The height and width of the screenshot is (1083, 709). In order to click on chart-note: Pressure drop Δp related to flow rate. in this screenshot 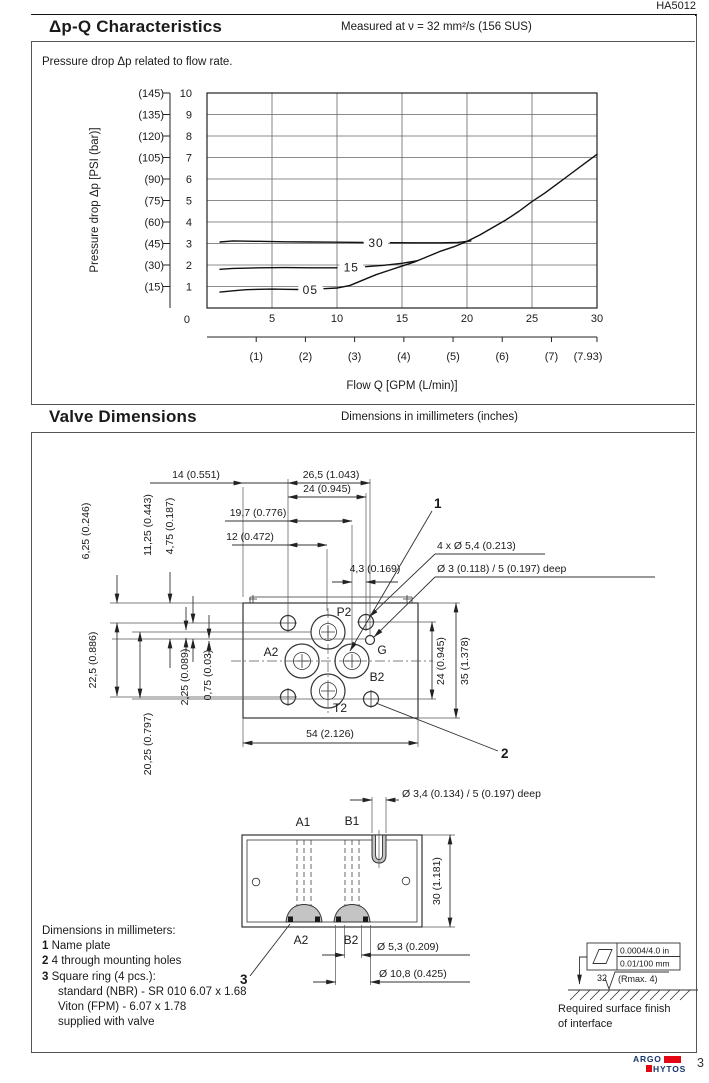, I will do `click(137, 62)`.